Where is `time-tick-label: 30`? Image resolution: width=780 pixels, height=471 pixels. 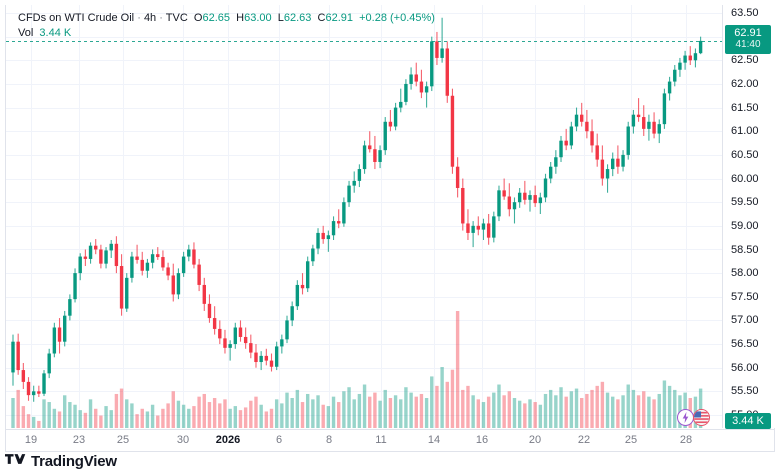 time-tick-label: 30 is located at coordinates (183, 440).